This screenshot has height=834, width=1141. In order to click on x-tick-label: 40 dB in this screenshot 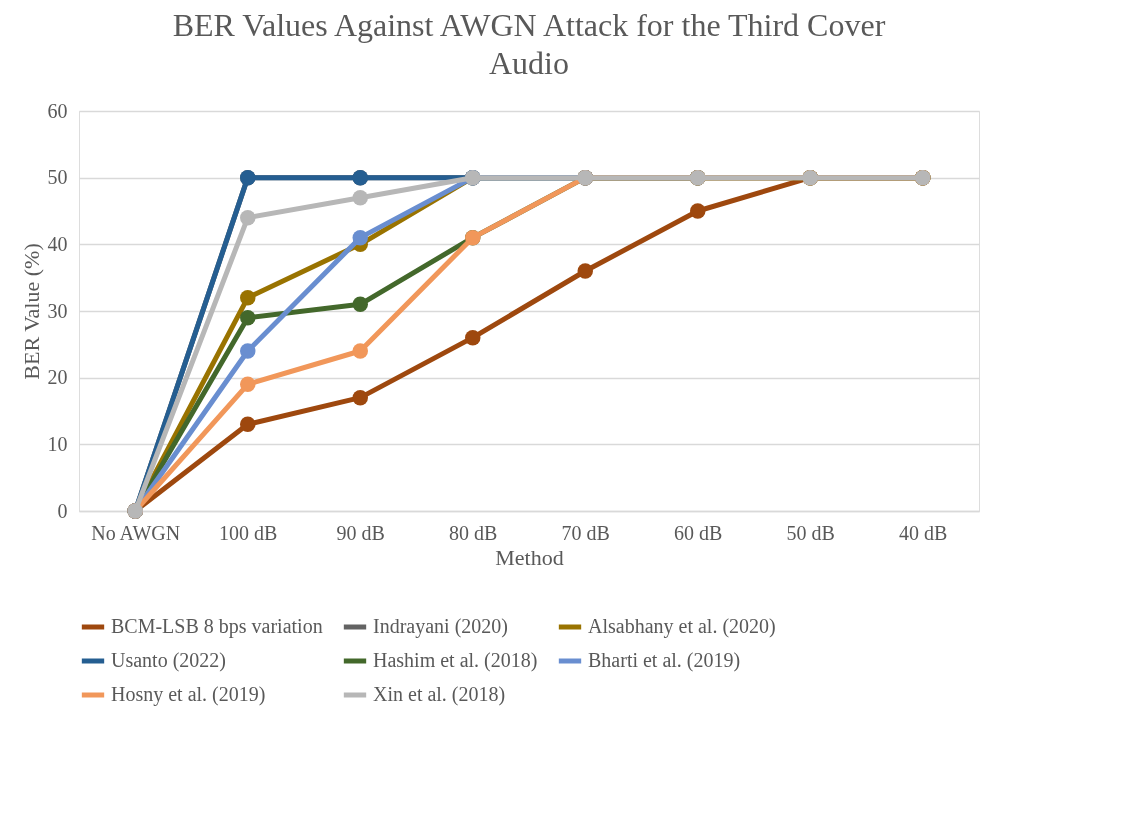, I will do `click(923, 532)`.